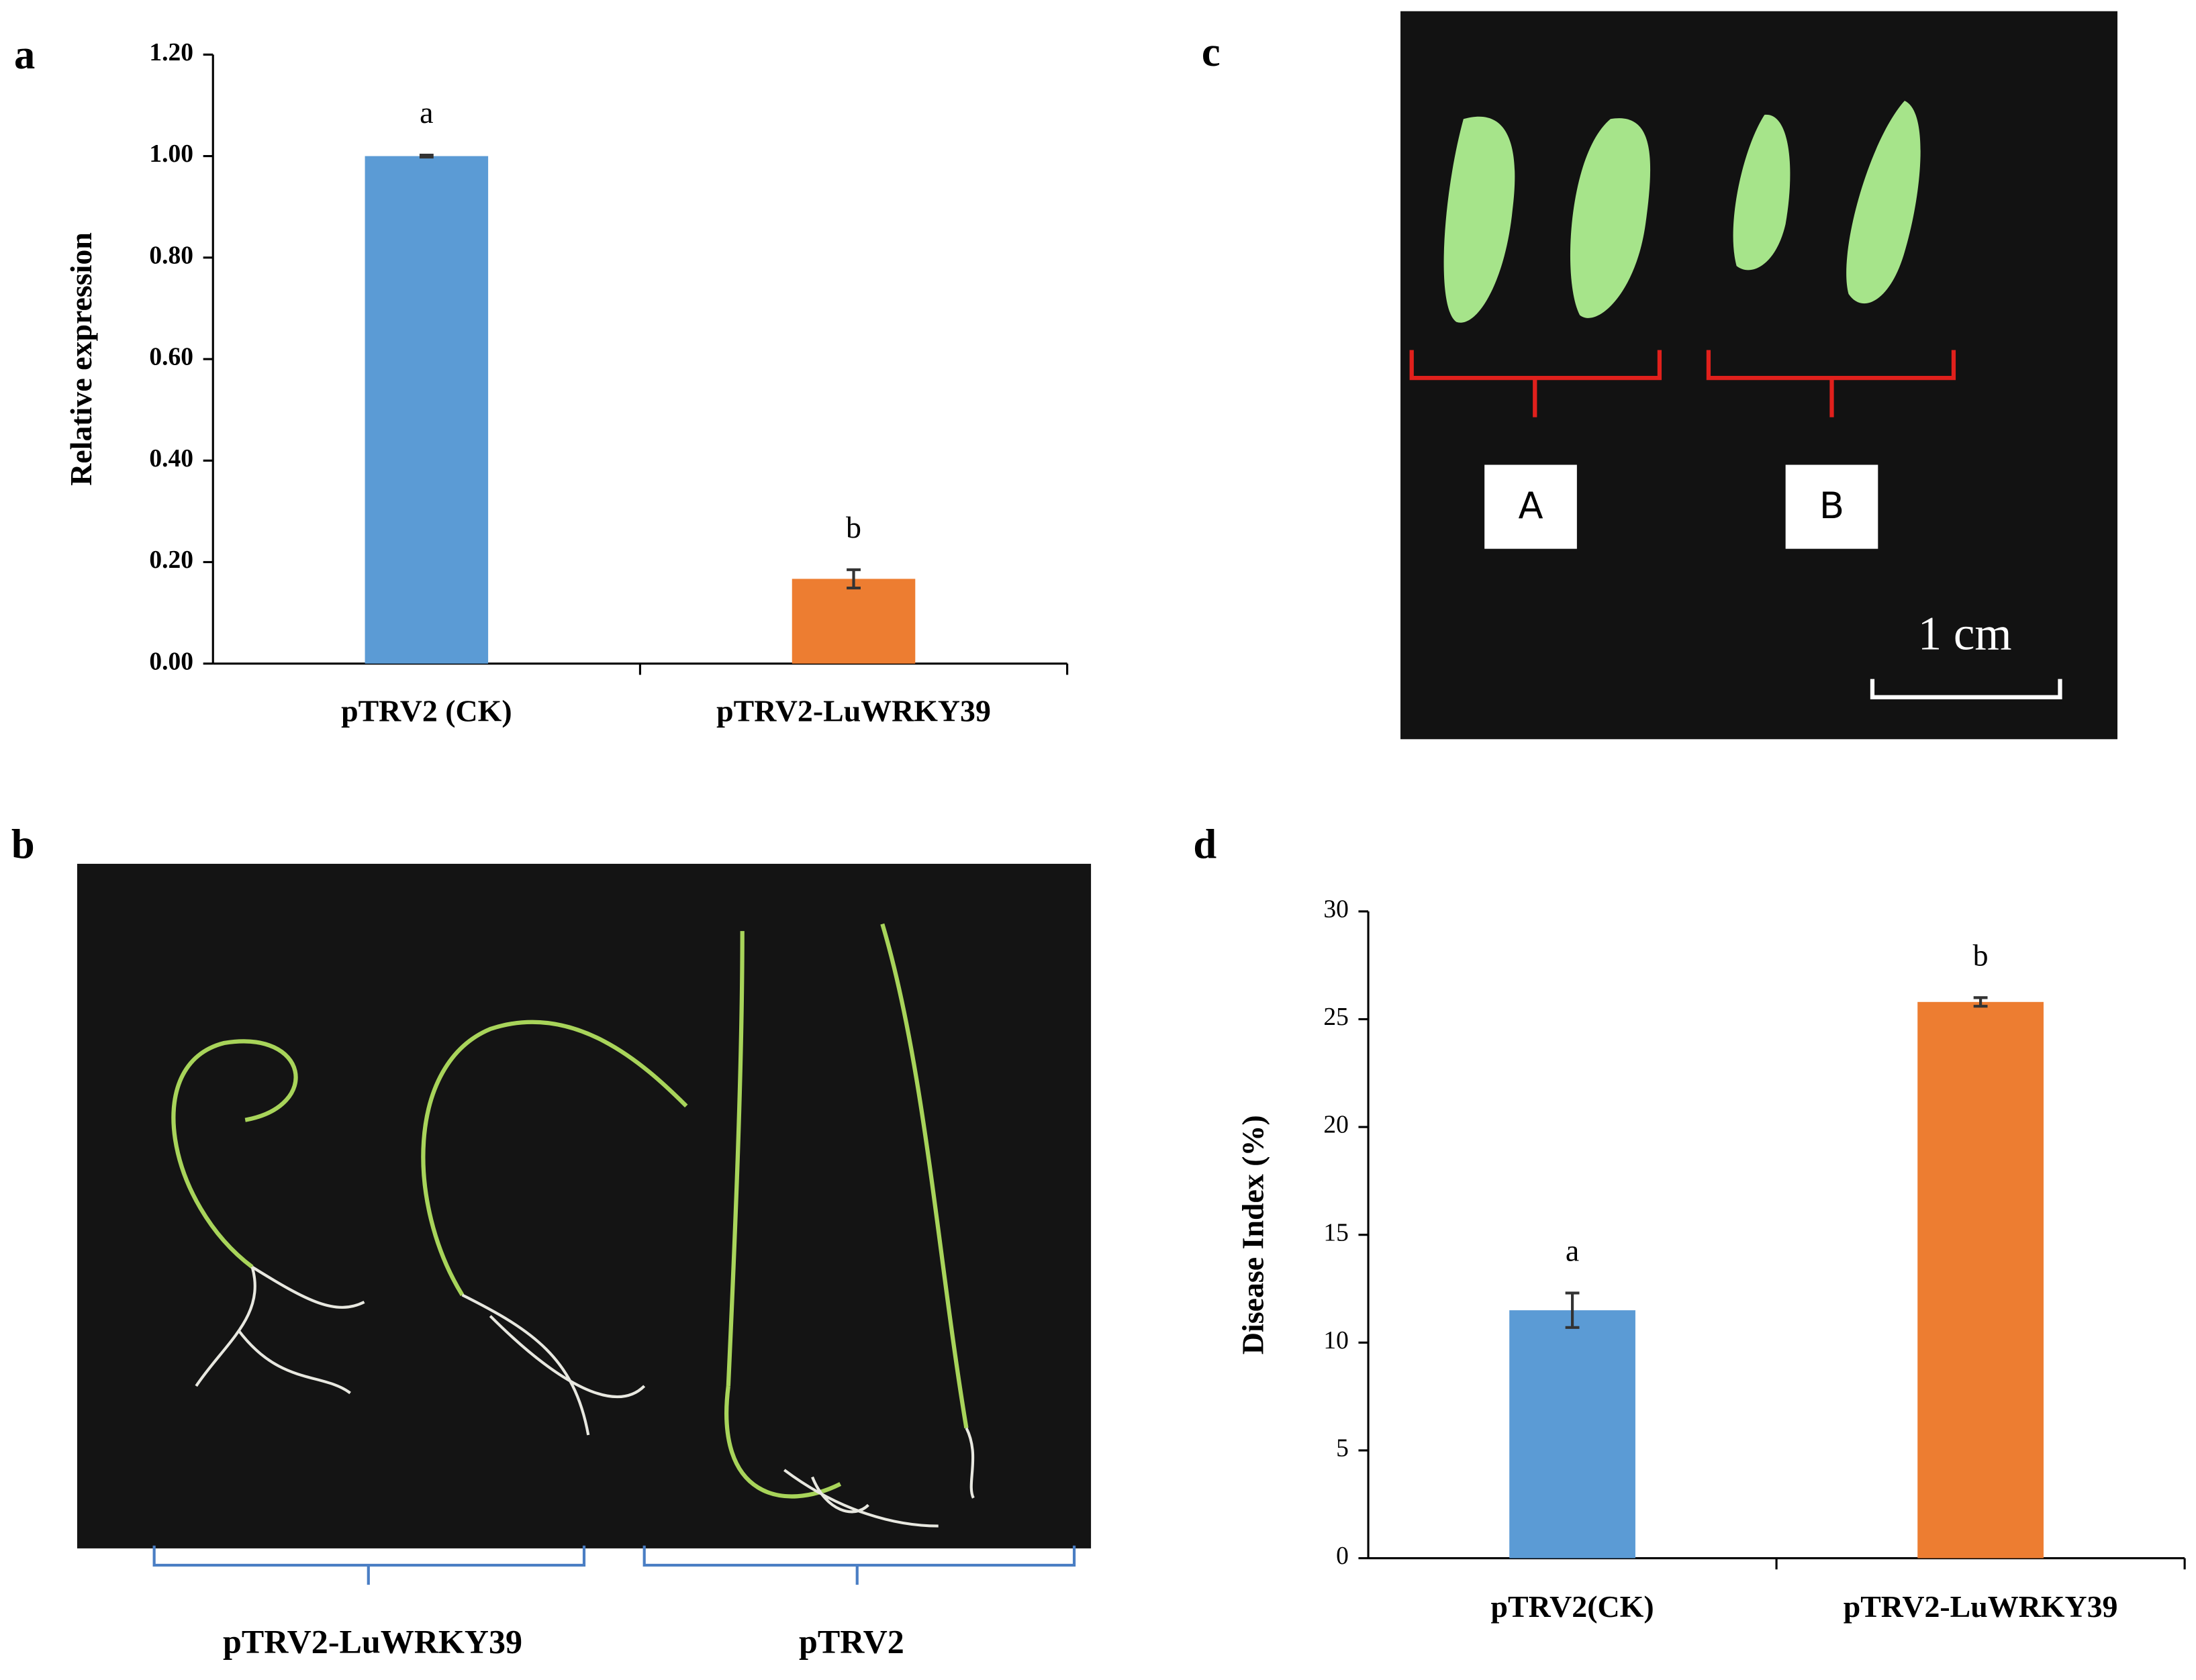 The width and height of the screenshot is (2196, 1680). What do you see at coordinates (23, 844) in the screenshot?
I see `panel-label: b` at bounding box center [23, 844].